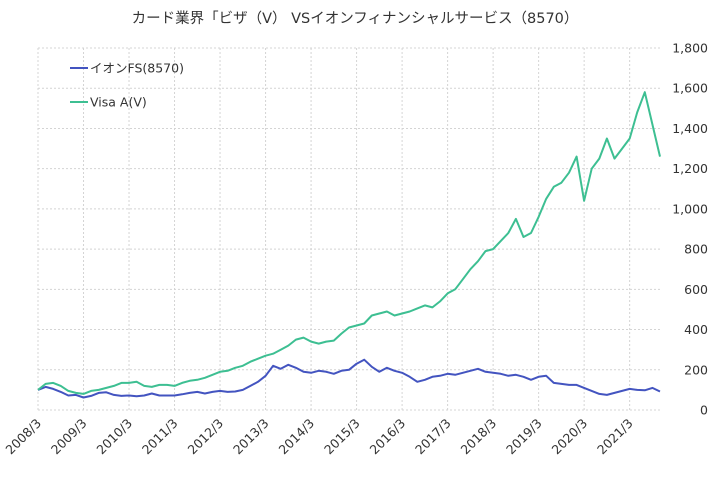 The height and width of the screenshot is (480, 720). I want to click on chart-title: カード業界「ビザ（V） VSイオンフィナンシャルサービス（8570）, so click(355, 18).